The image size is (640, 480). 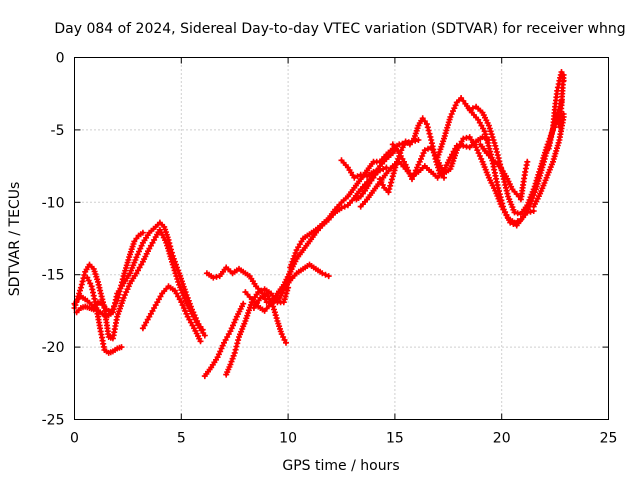 I want to click on y-axis-label: SDTVAR / TECUs, so click(x=15, y=239).